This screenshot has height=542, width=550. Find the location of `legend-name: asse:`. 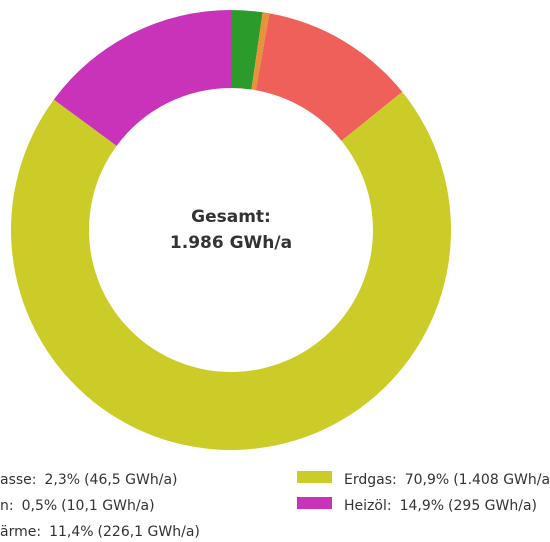

legend-name: asse: is located at coordinates (18, 480).